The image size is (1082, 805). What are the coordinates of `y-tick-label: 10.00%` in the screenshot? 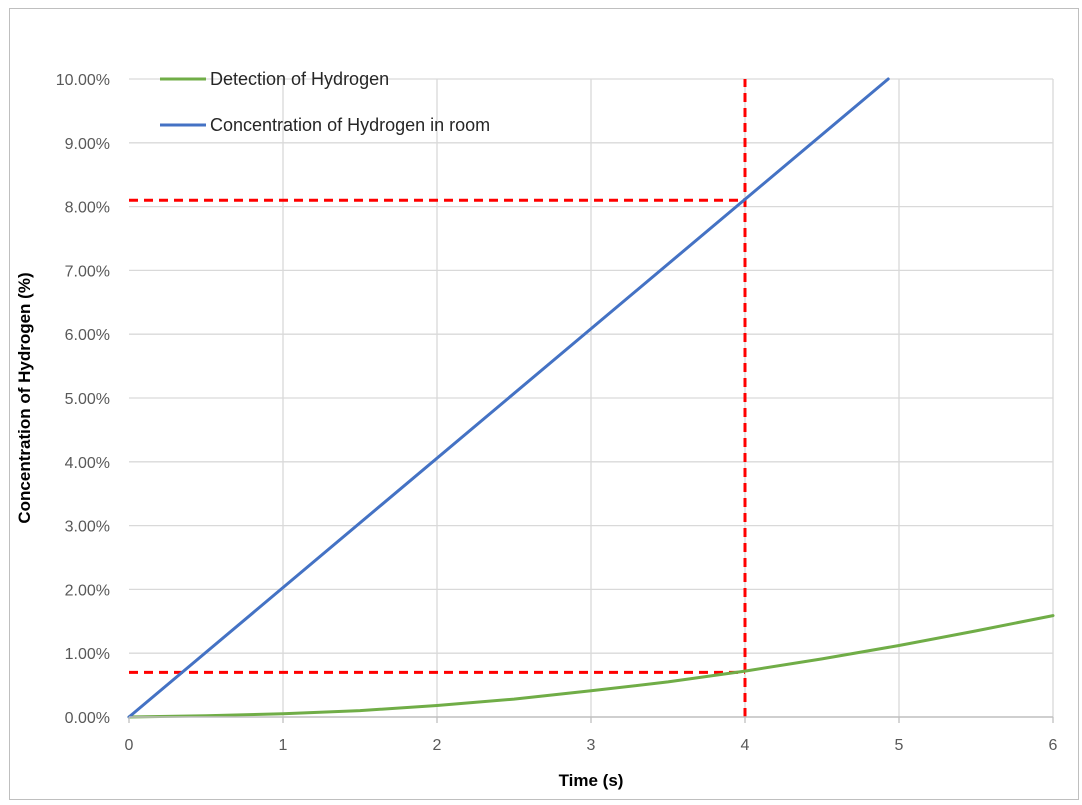 It's located at (83, 80).